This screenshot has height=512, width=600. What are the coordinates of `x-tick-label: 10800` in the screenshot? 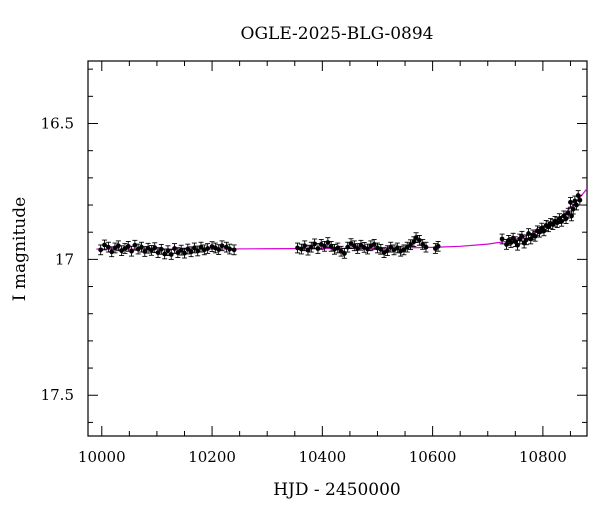 It's located at (543, 457).